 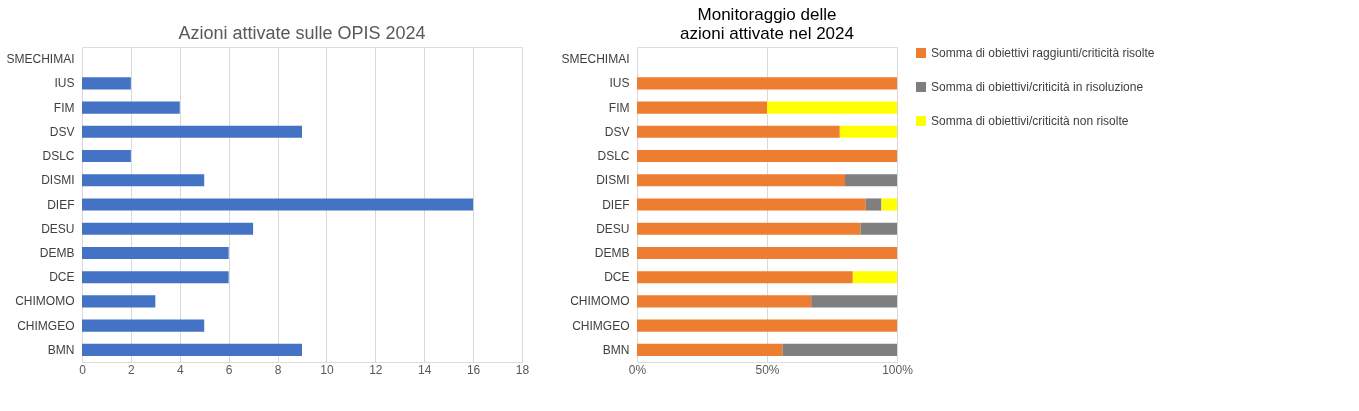 I want to click on x-tick-label: 18, so click(x=522, y=369).